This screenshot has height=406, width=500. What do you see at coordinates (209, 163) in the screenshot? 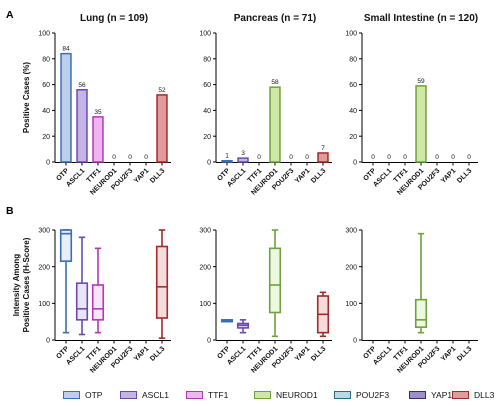
I see `chart-1-ytick-label: 0` at bounding box center [209, 163].